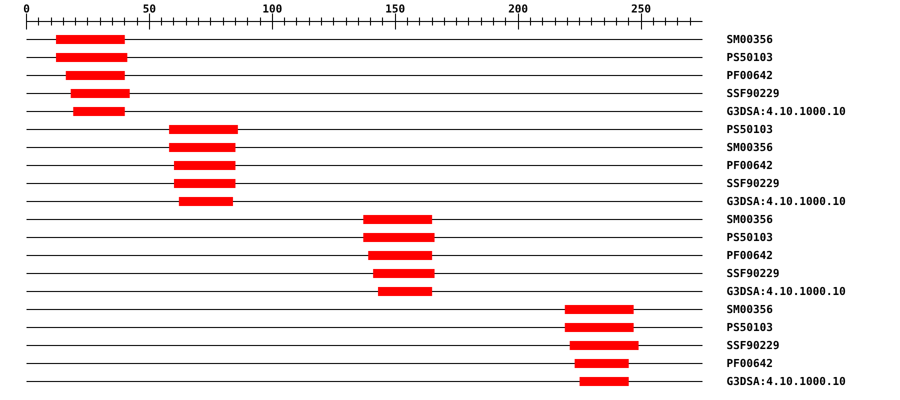  What do you see at coordinates (149, 9) in the screenshot?
I see `x-tick-label: 50` at bounding box center [149, 9].